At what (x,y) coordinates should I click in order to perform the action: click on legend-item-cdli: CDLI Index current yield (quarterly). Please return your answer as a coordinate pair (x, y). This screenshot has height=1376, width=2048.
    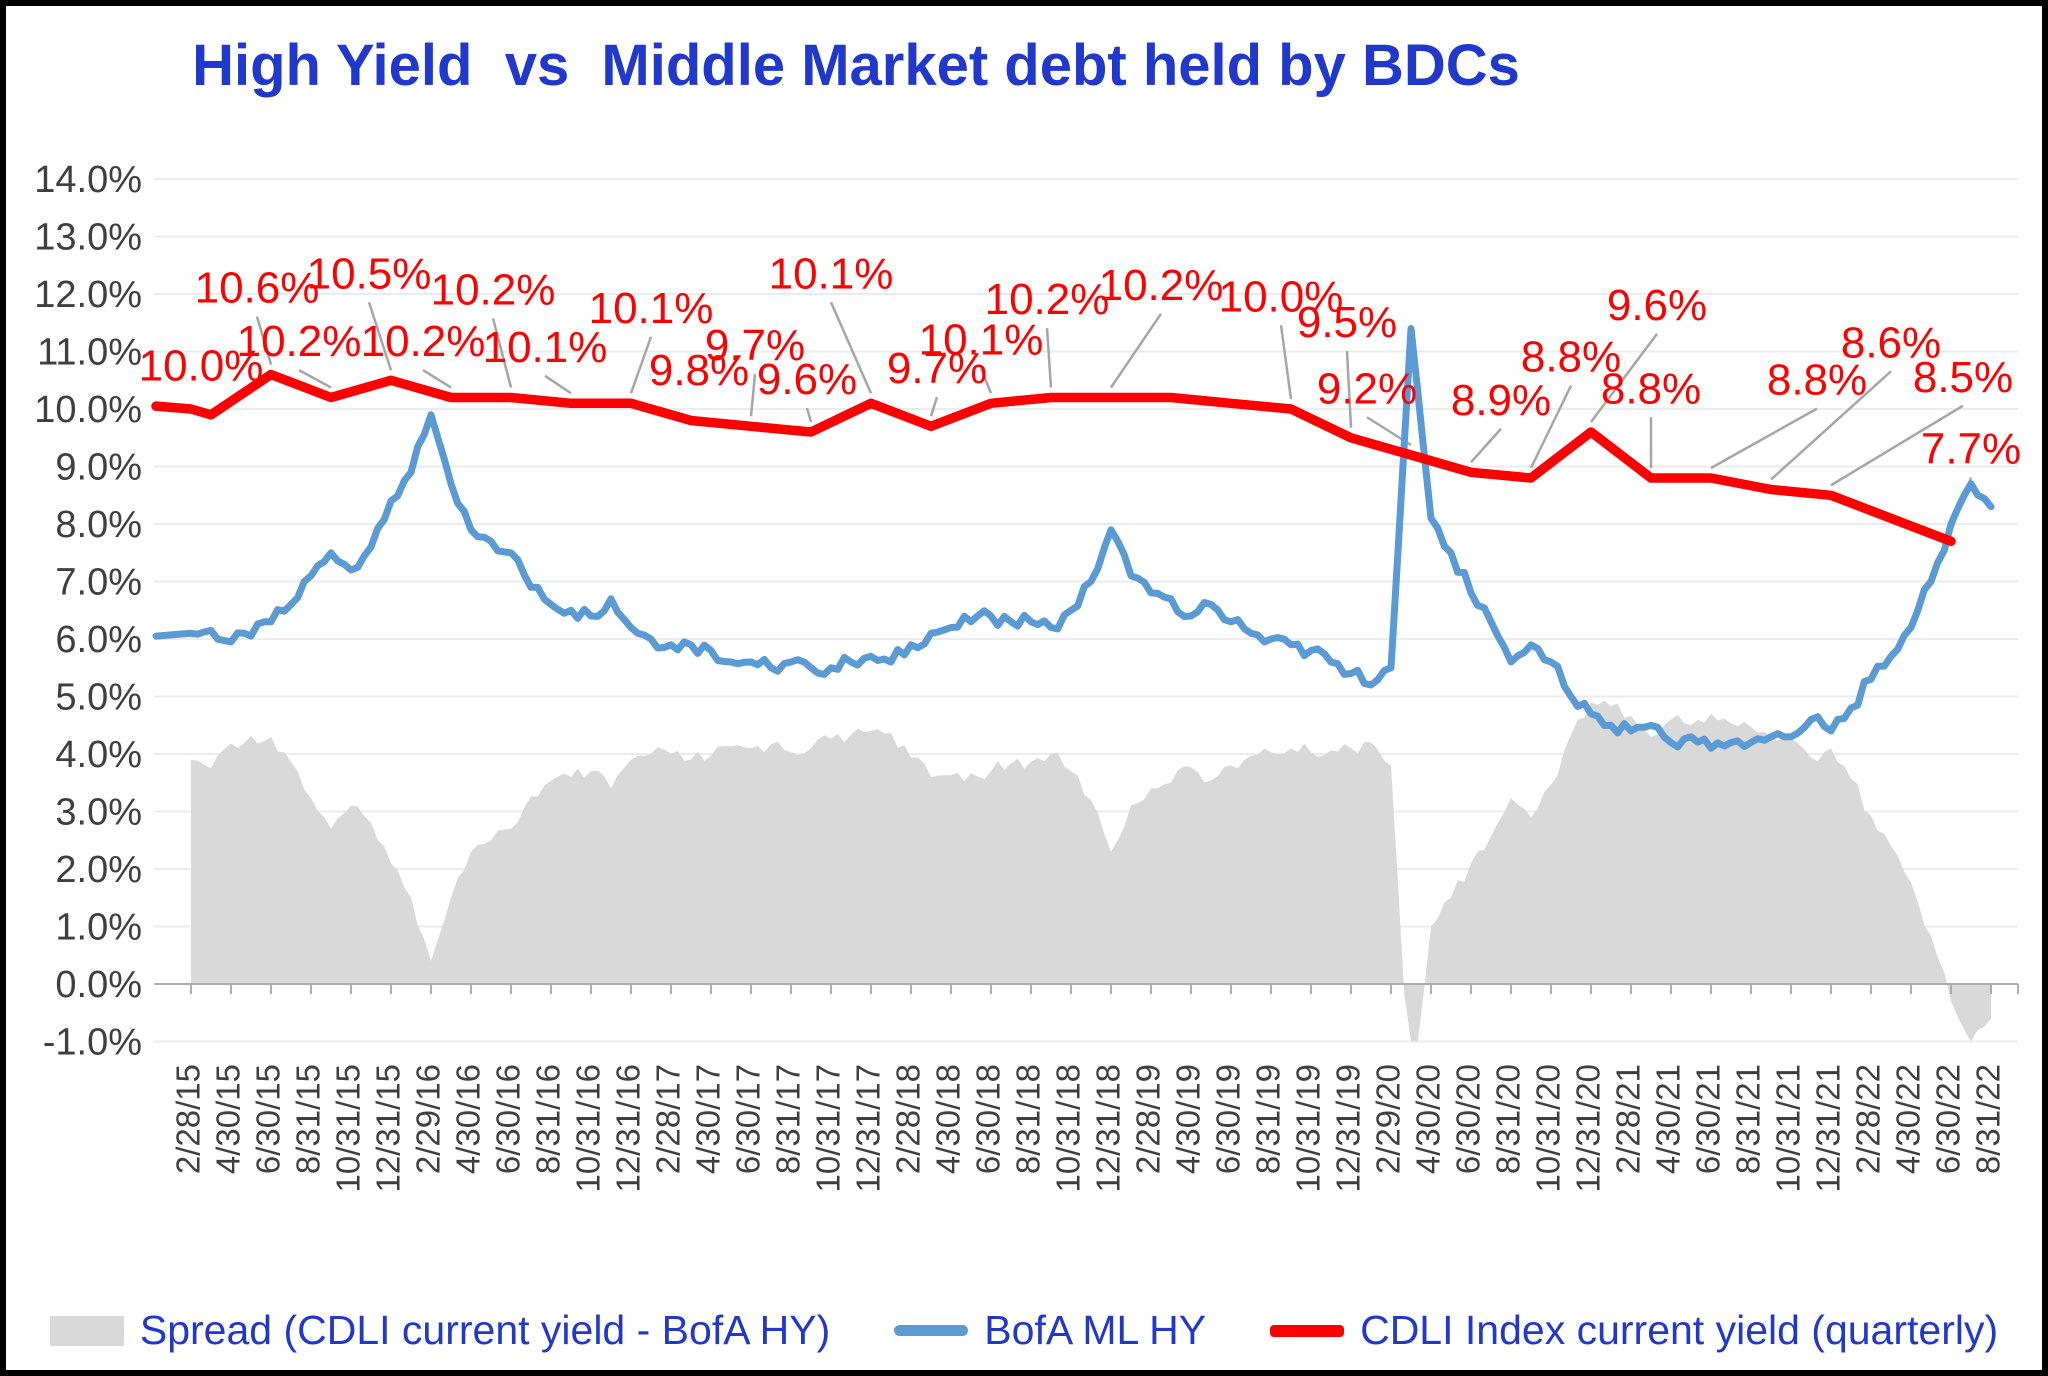
    Looking at the image, I should click on (1634, 1330).